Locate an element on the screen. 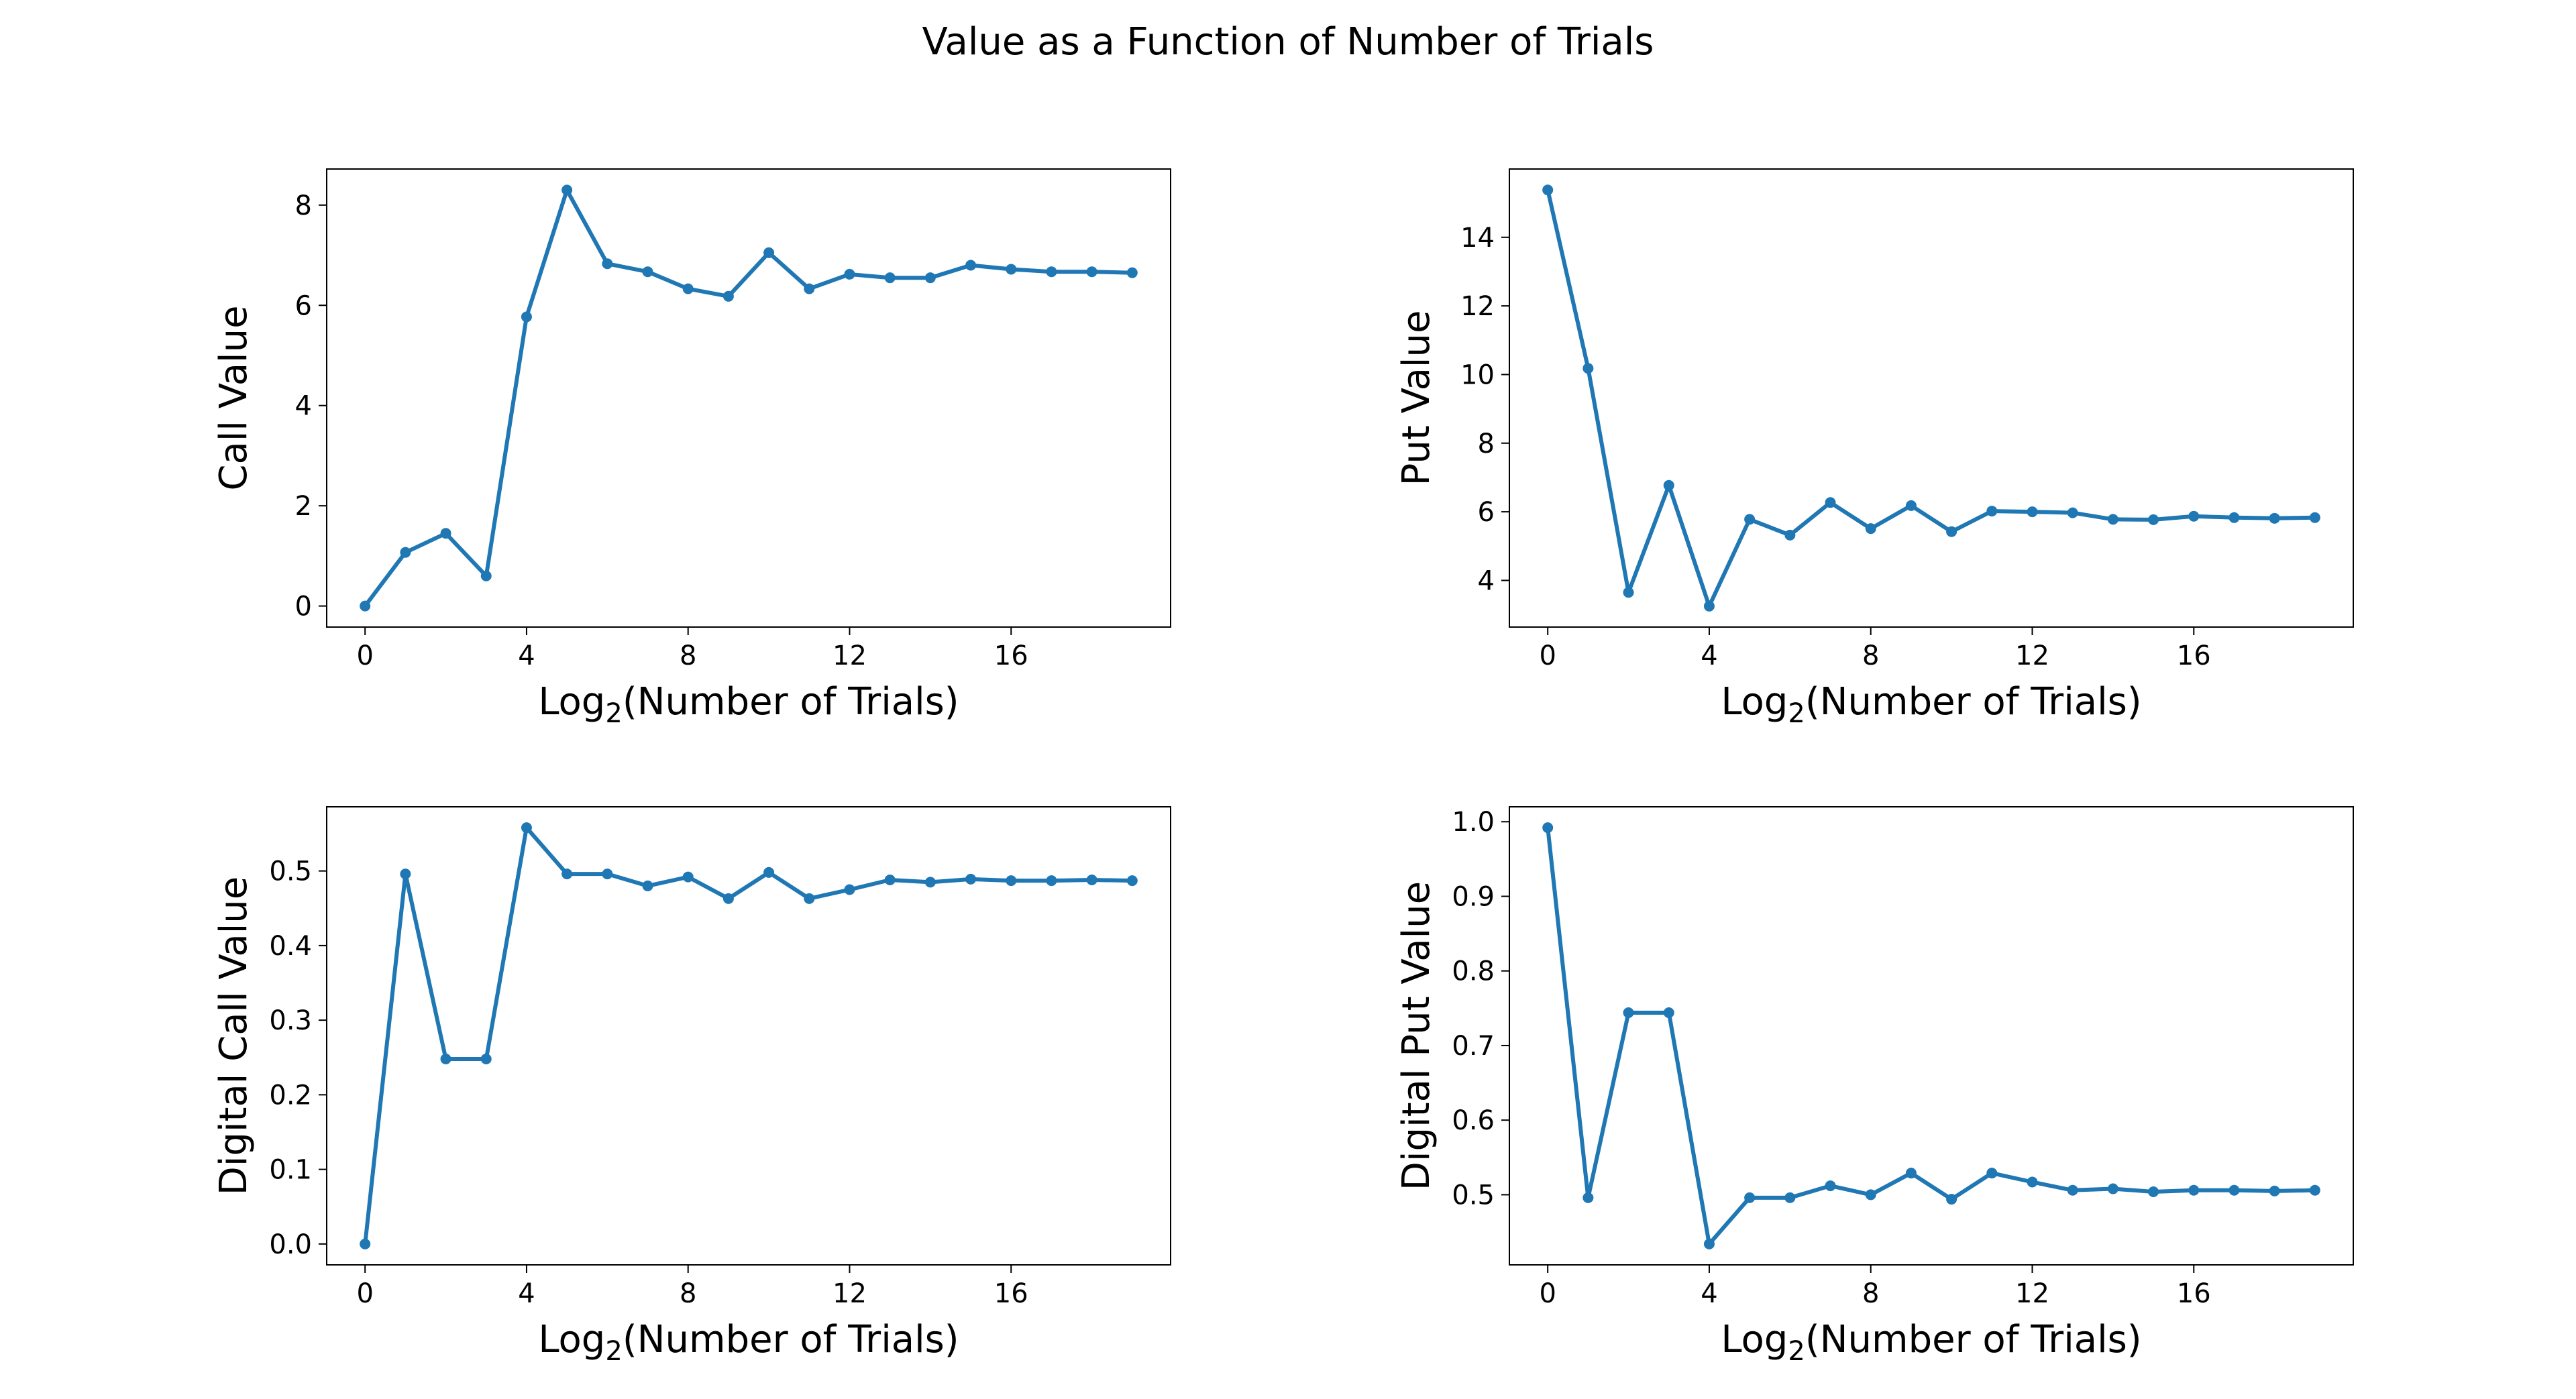 This screenshot has height=1399, width=2576. put-x-tick-label: 16 is located at coordinates (2194, 655).